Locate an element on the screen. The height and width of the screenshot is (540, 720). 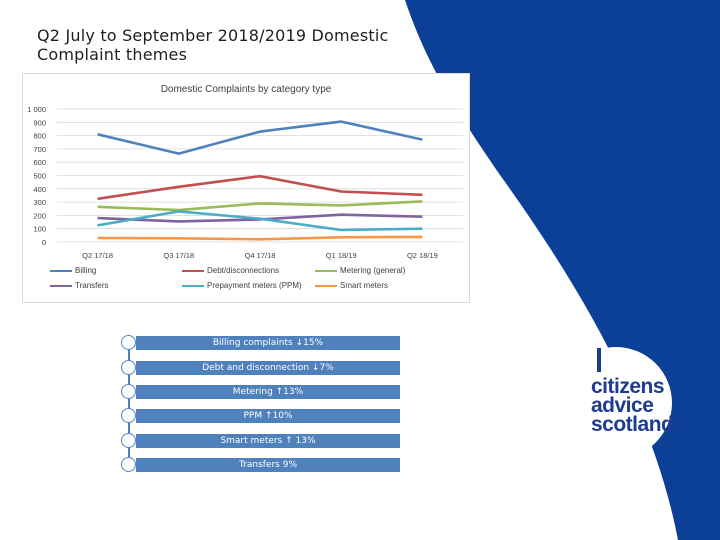
y-tick-label: 400 is located at coordinates (39, 189).